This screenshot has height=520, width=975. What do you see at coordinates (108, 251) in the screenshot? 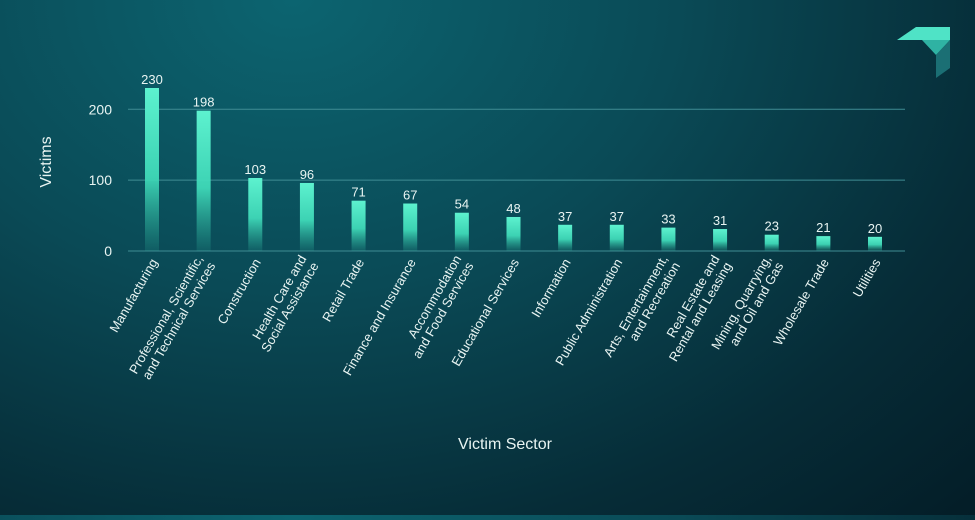
I see `y-tick-label: 0` at bounding box center [108, 251].